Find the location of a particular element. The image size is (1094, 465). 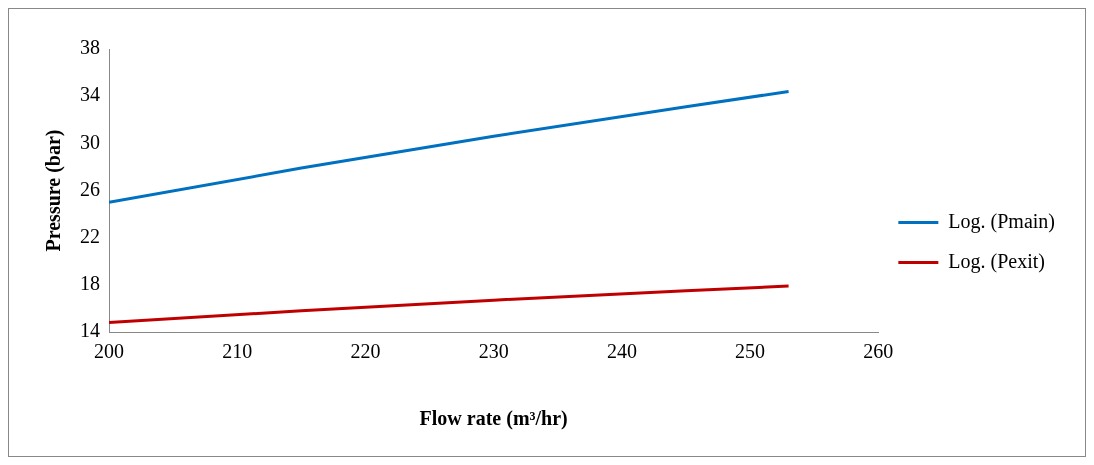

y-axis-title: Pressure (bar) is located at coordinates (54, 190).